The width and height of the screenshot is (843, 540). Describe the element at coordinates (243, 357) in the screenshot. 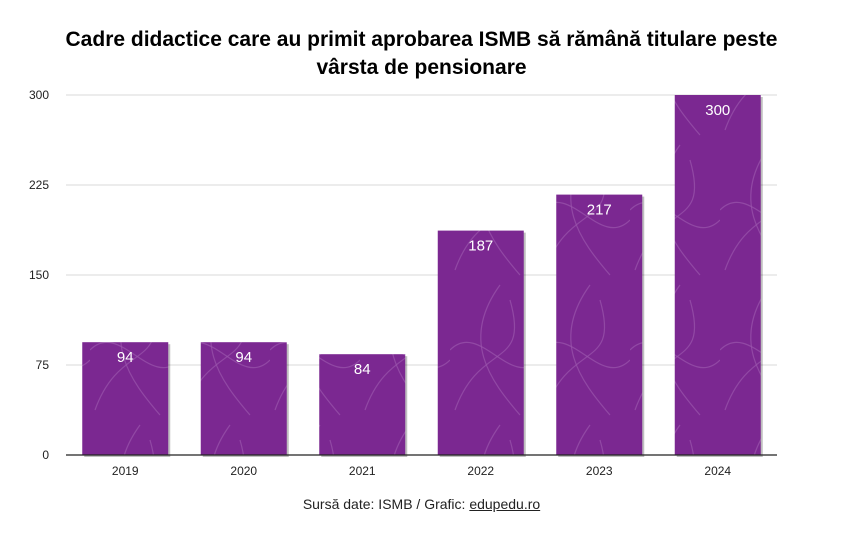

I see `data-label-2020: 94` at that location.